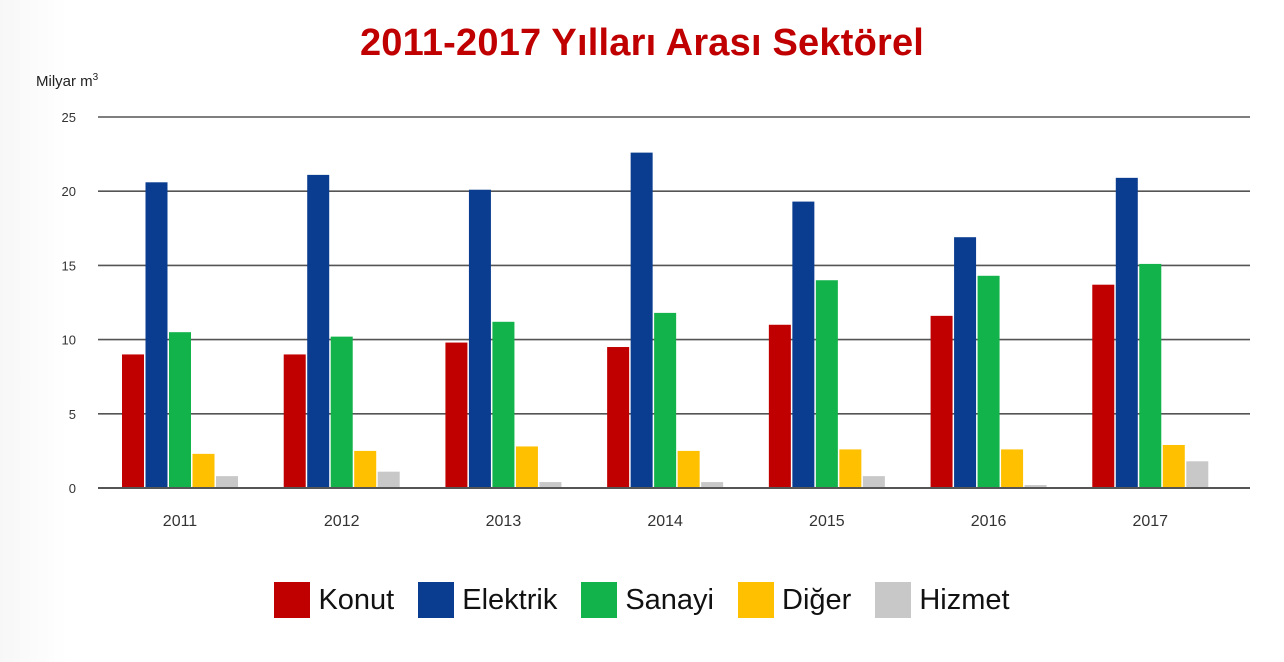 This screenshot has height=662, width=1284. What do you see at coordinates (34, 331) in the screenshot?
I see `left-edge-shade` at bounding box center [34, 331].